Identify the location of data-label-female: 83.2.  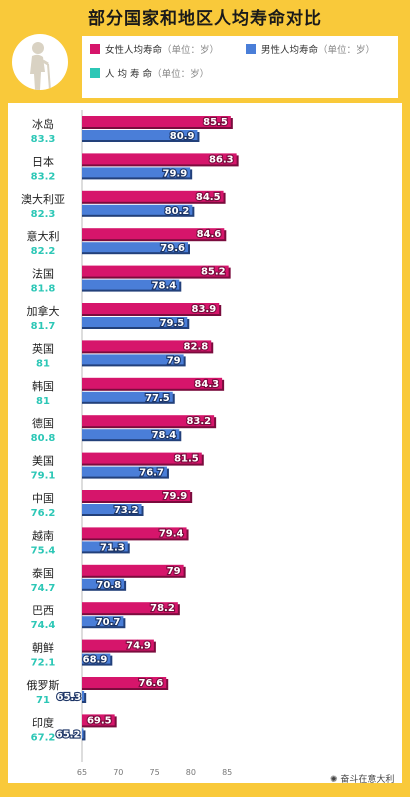
(198, 421).